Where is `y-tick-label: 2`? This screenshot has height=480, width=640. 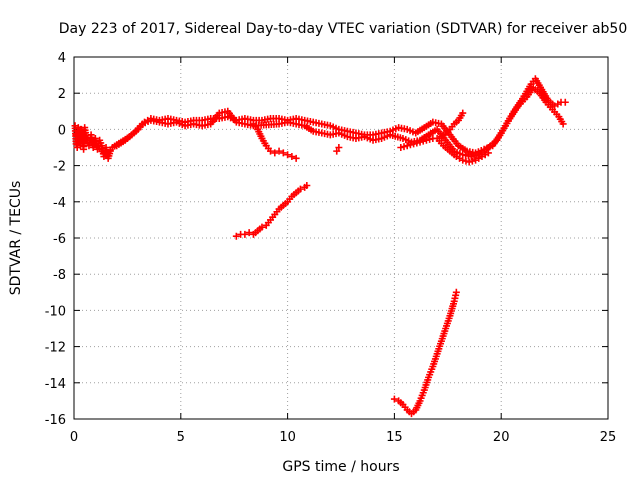
y-tick-label: 2 is located at coordinates (62, 94).